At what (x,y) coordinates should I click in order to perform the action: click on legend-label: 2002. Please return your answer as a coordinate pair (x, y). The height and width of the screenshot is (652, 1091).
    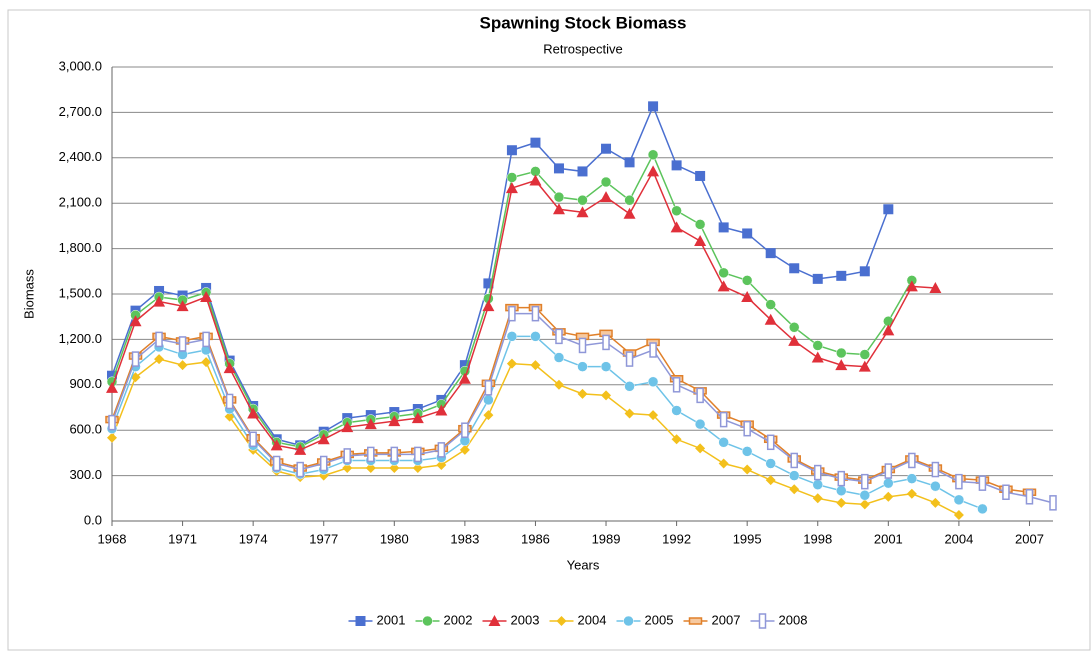
    Looking at the image, I should click on (458, 619).